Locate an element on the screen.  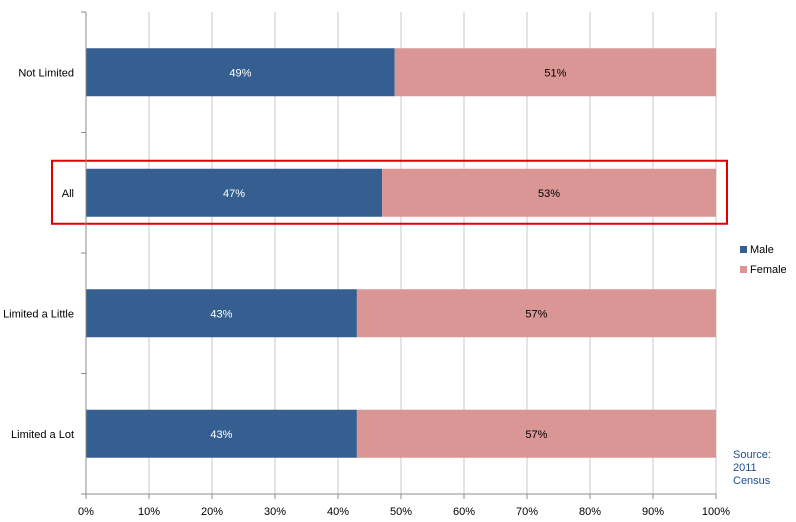
x-tick-label: 50% is located at coordinates (401, 512).